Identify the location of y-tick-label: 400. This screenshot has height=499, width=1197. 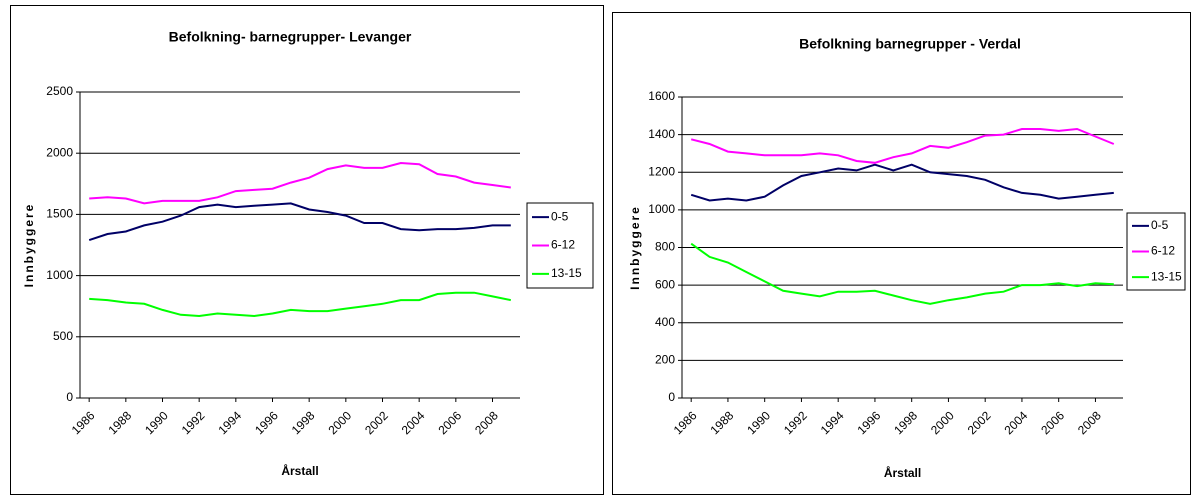
(665, 322).